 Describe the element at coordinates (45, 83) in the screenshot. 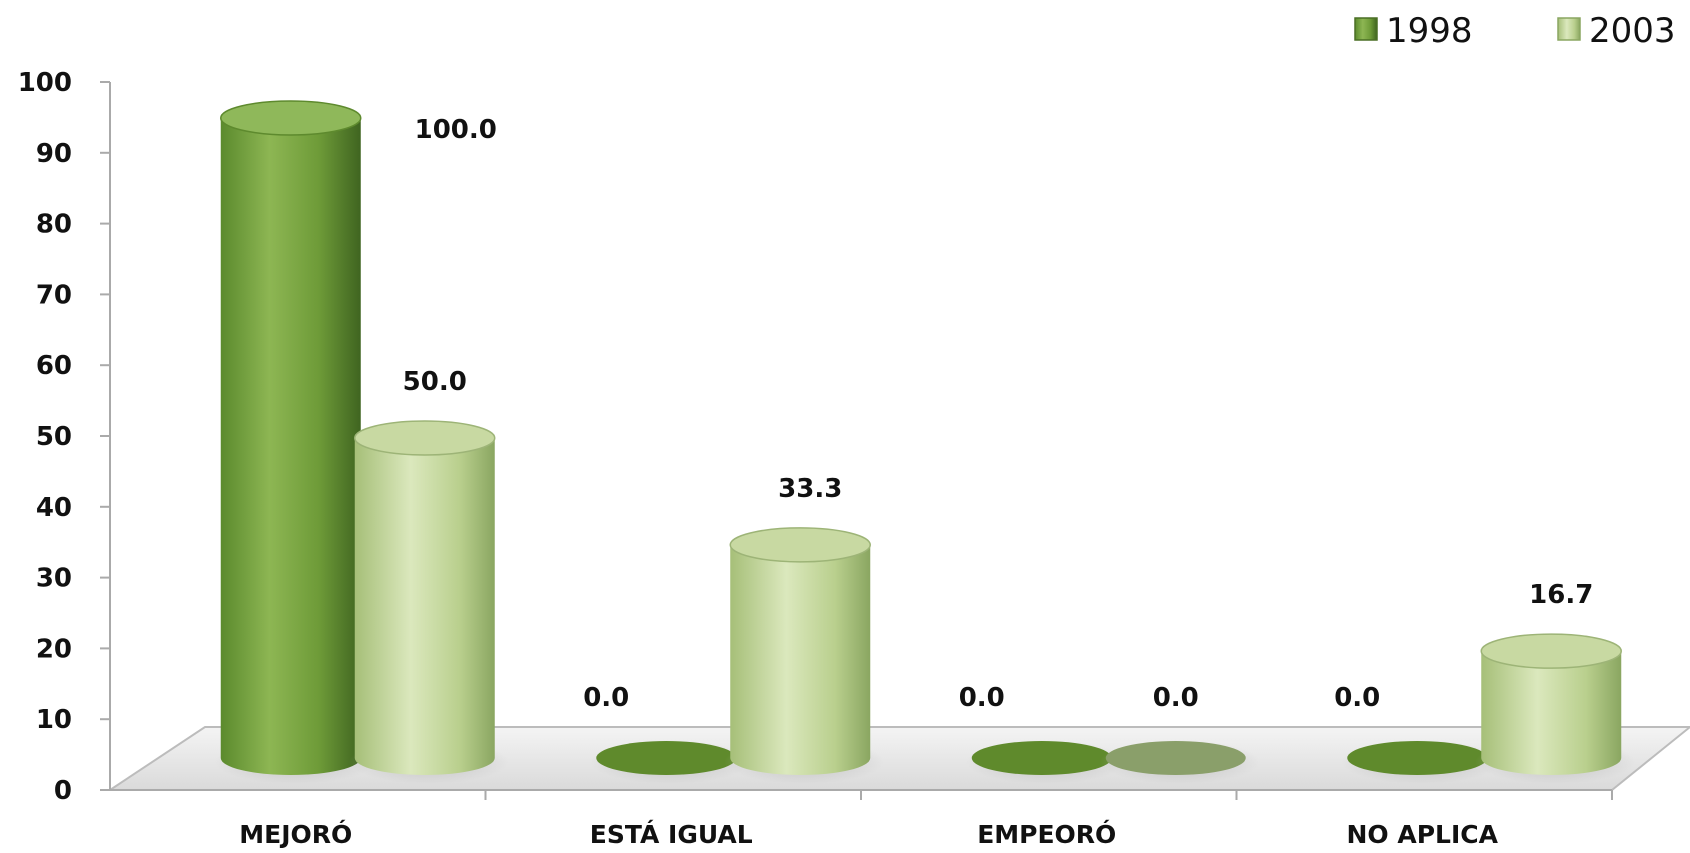

I see `y-tick-label: 100` at that location.